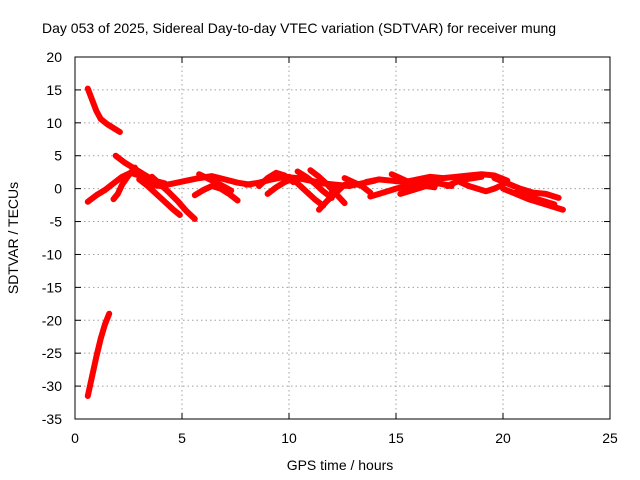  I want to click on x-tick-labels: 0 5 10 15 20 25, so click(344, 438).